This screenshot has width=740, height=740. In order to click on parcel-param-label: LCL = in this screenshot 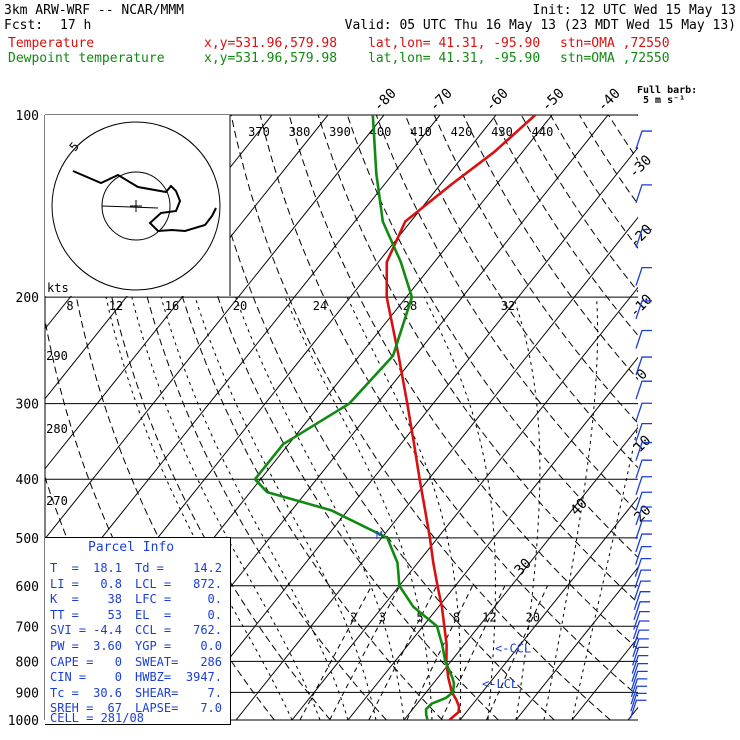, I will do `click(153, 583)`.